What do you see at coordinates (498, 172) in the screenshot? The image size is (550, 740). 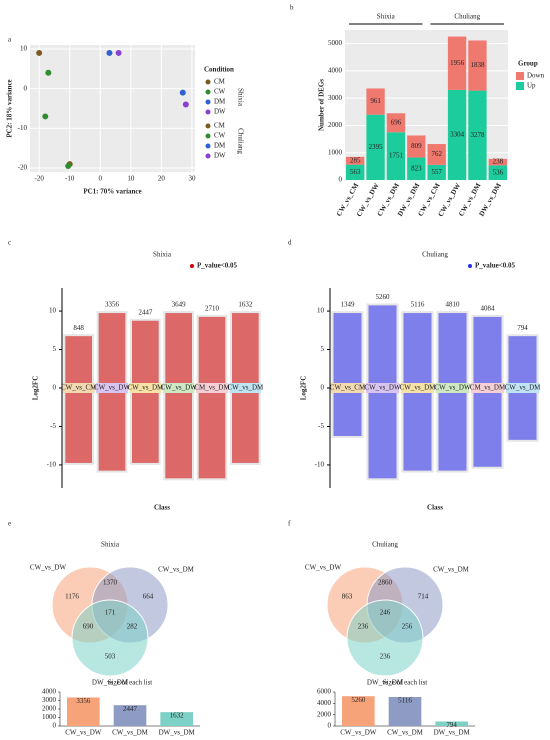 I see `bar-value-label: 536` at bounding box center [498, 172].